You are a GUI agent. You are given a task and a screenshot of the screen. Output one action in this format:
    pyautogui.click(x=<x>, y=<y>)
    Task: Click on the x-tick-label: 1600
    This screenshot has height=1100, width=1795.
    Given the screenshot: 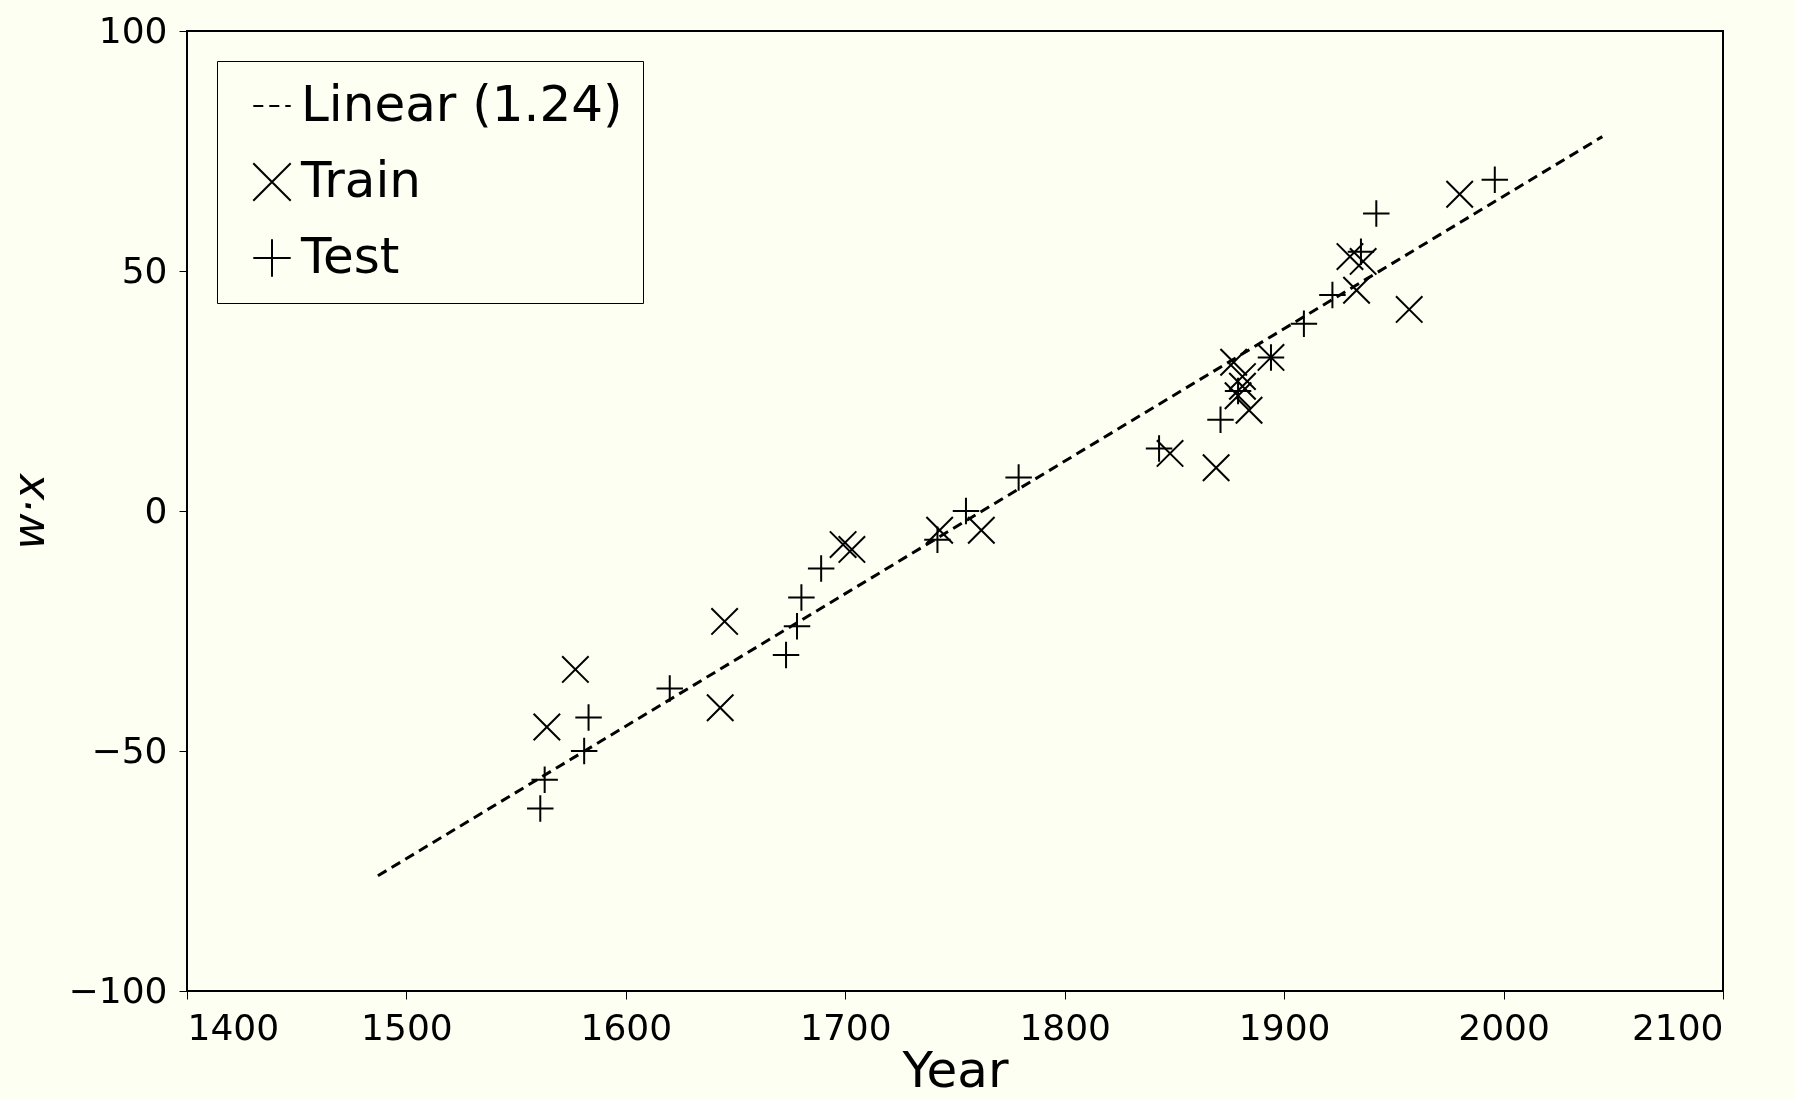 What is the action you would take?
    pyautogui.click(x=626, y=1027)
    